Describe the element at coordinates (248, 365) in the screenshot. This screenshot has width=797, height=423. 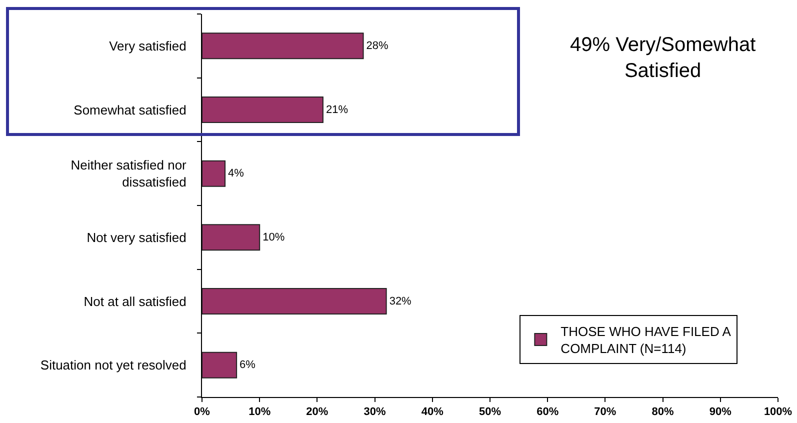
I see `data-label: 6%` at that location.